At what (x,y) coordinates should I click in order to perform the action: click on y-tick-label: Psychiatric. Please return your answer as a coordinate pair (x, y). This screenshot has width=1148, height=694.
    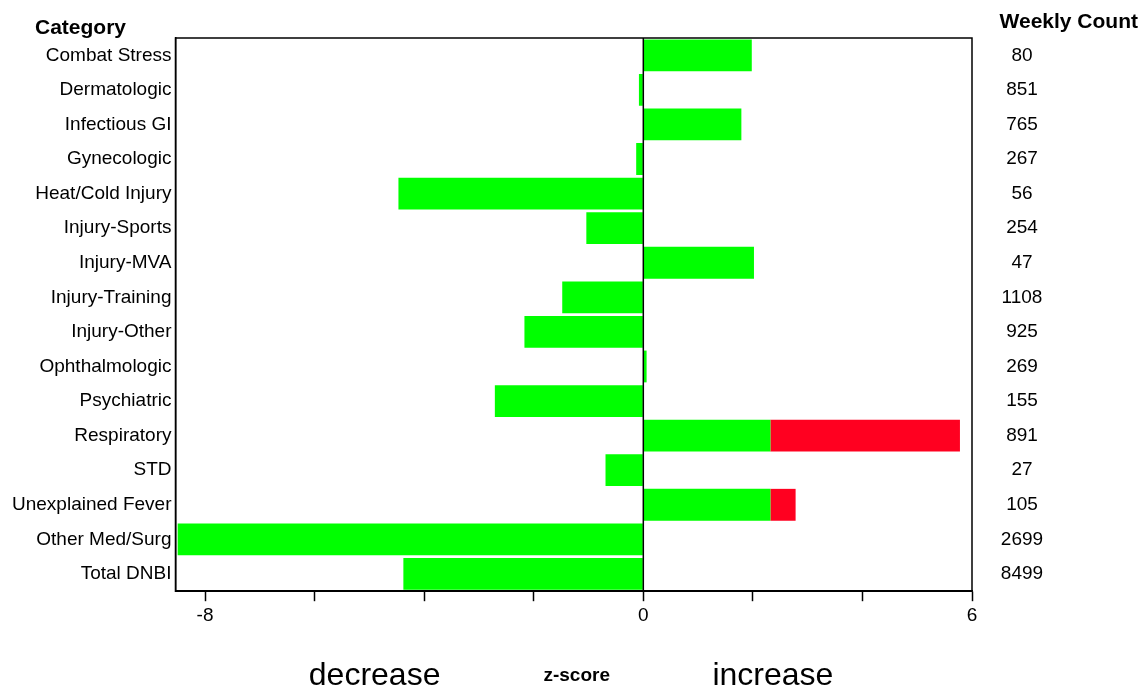
    Looking at the image, I should click on (125, 400).